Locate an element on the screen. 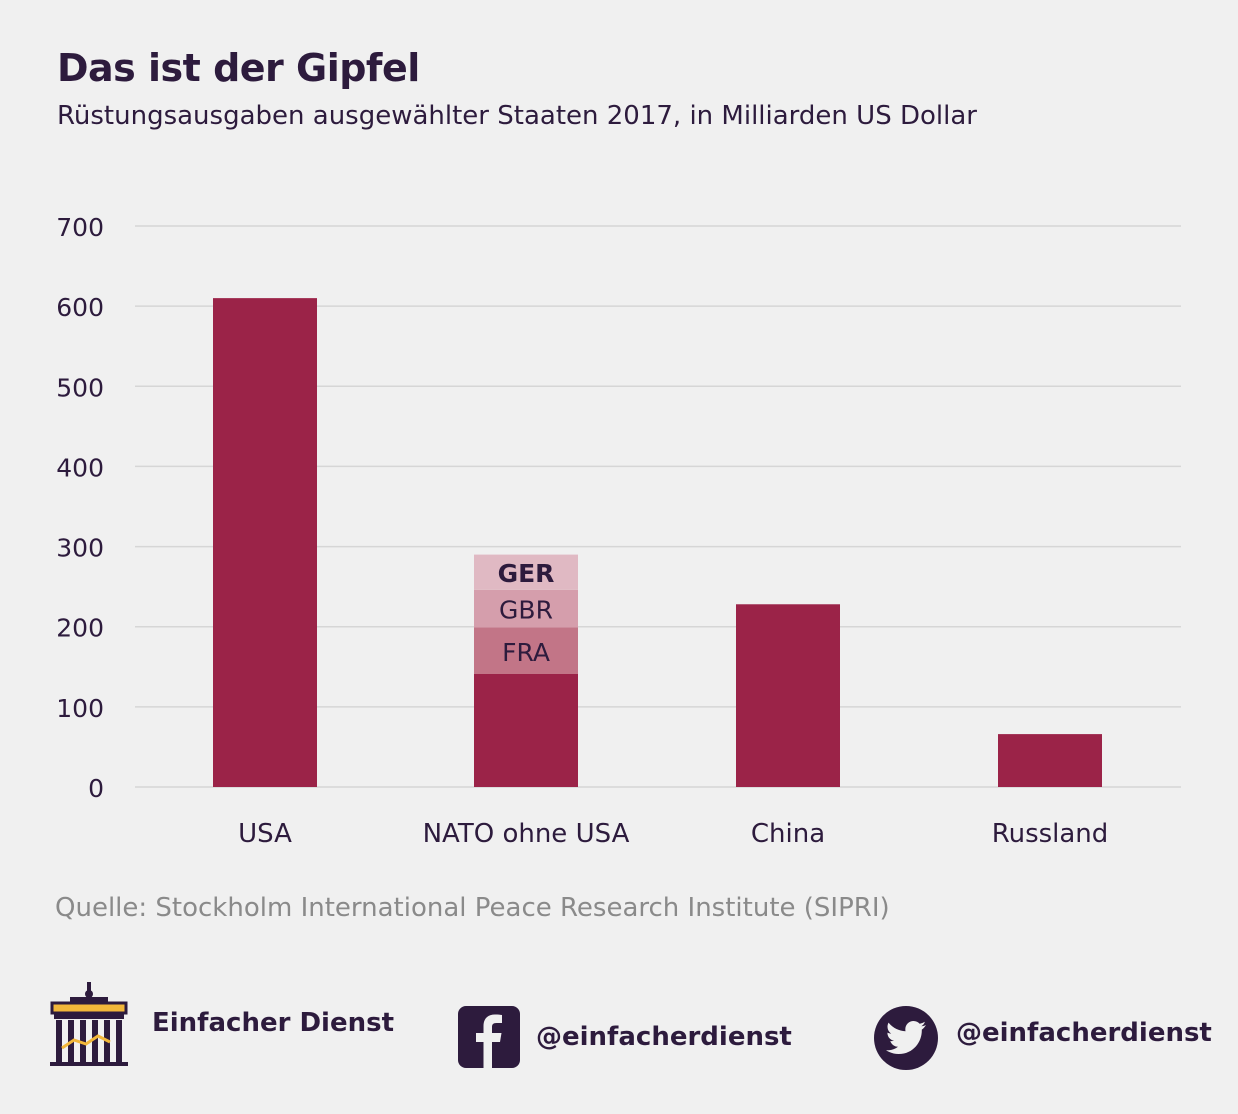  brandenburg-gate-icon is located at coordinates (89, 1024).